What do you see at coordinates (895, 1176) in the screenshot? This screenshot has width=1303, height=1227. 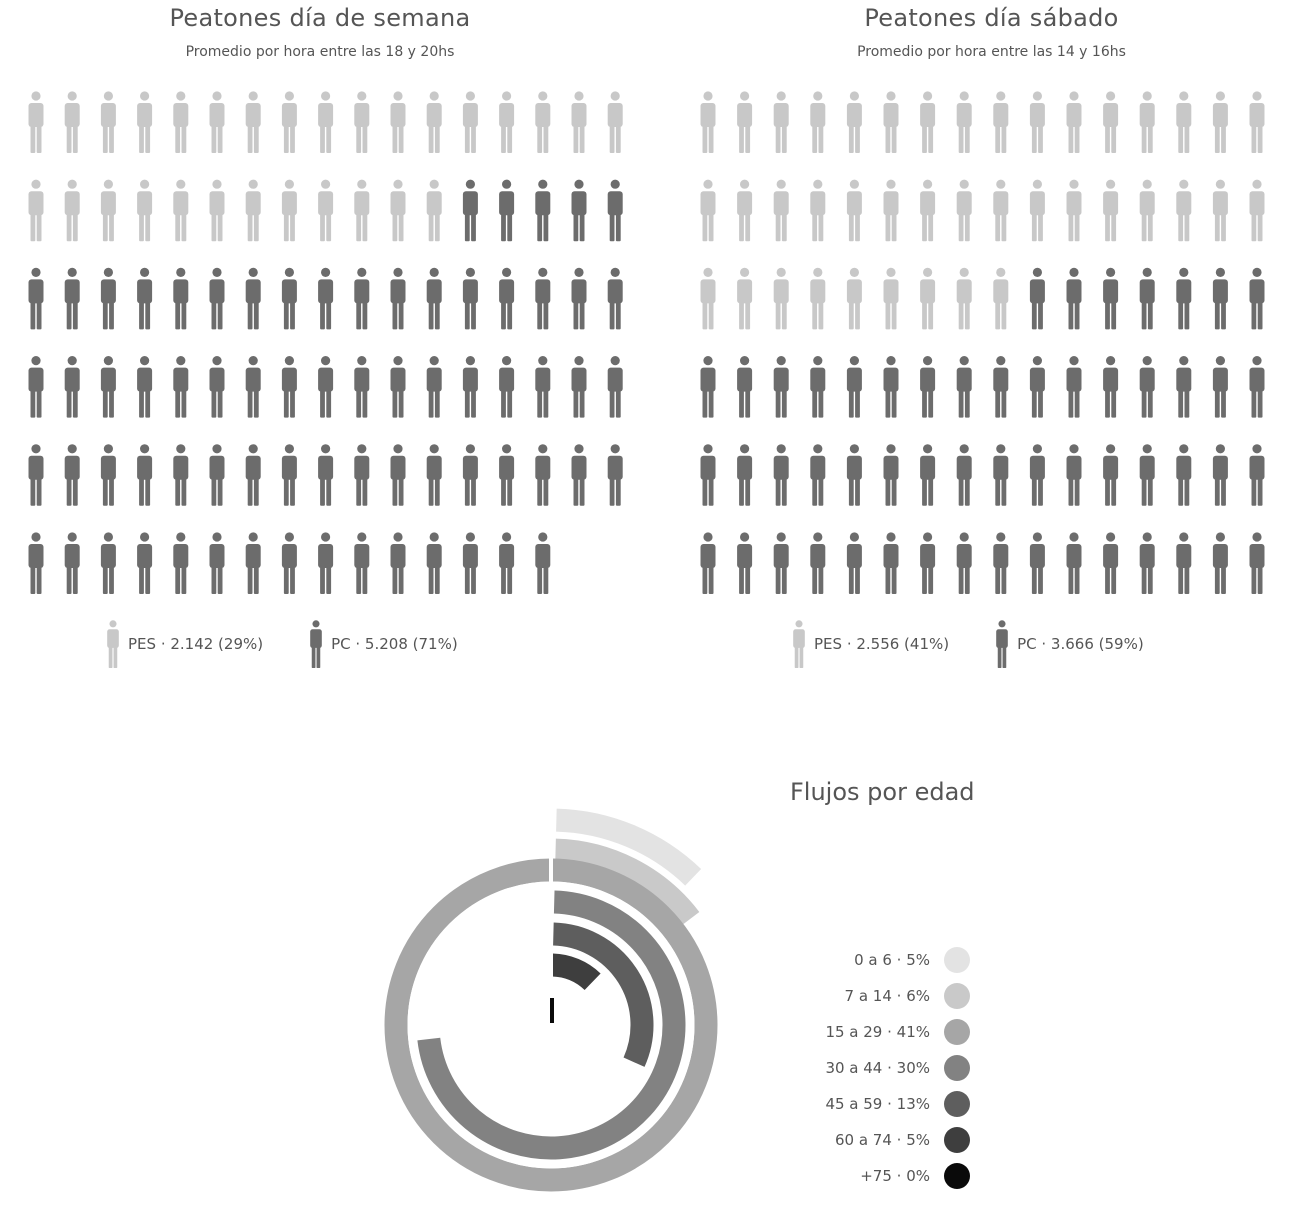 I see `age-legend-label: +75 · 0%` at bounding box center [895, 1176].